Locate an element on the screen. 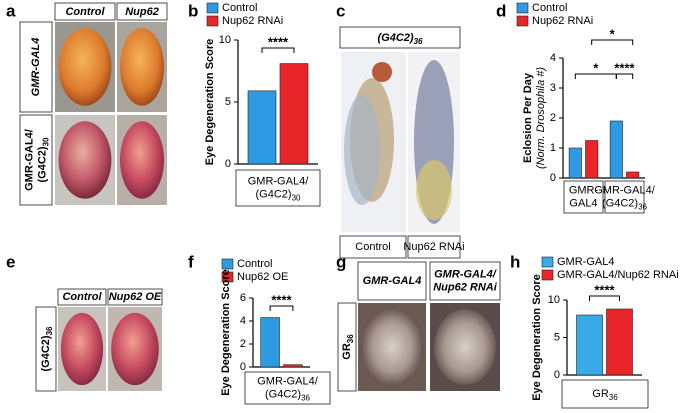  column-label-part: GMR-GAL4/ is located at coordinates (466, 274).